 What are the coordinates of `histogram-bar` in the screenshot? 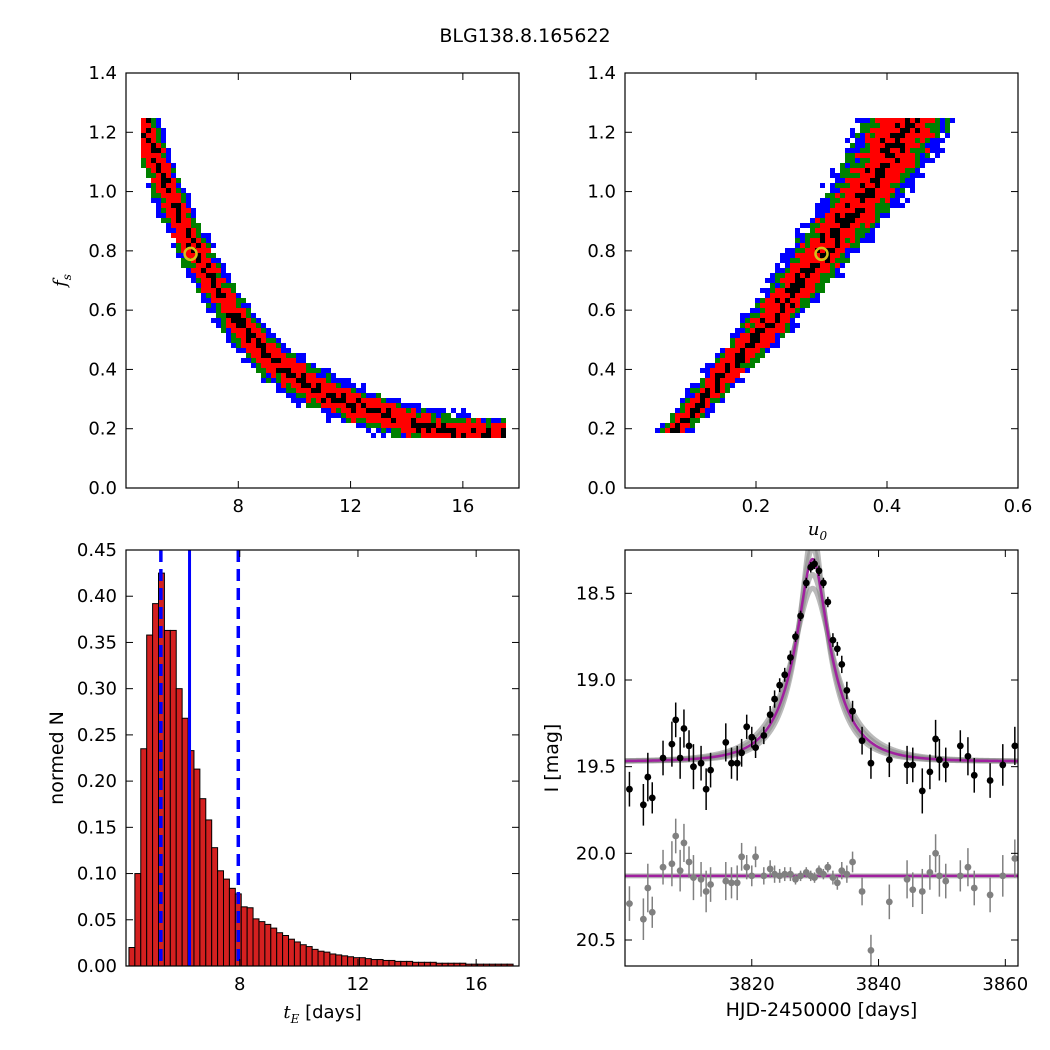 It's located at (356, 962).